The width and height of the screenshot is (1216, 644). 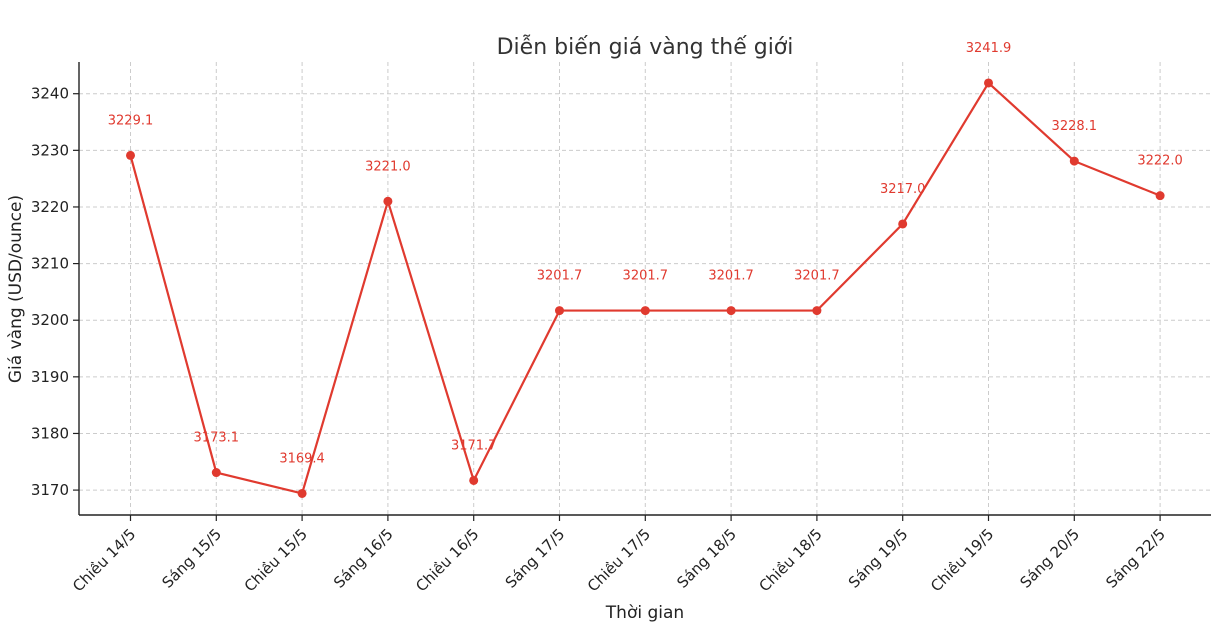 What do you see at coordinates (474, 445) in the screenshot?
I see `data-label: 3171.7` at bounding box center [474, 445].